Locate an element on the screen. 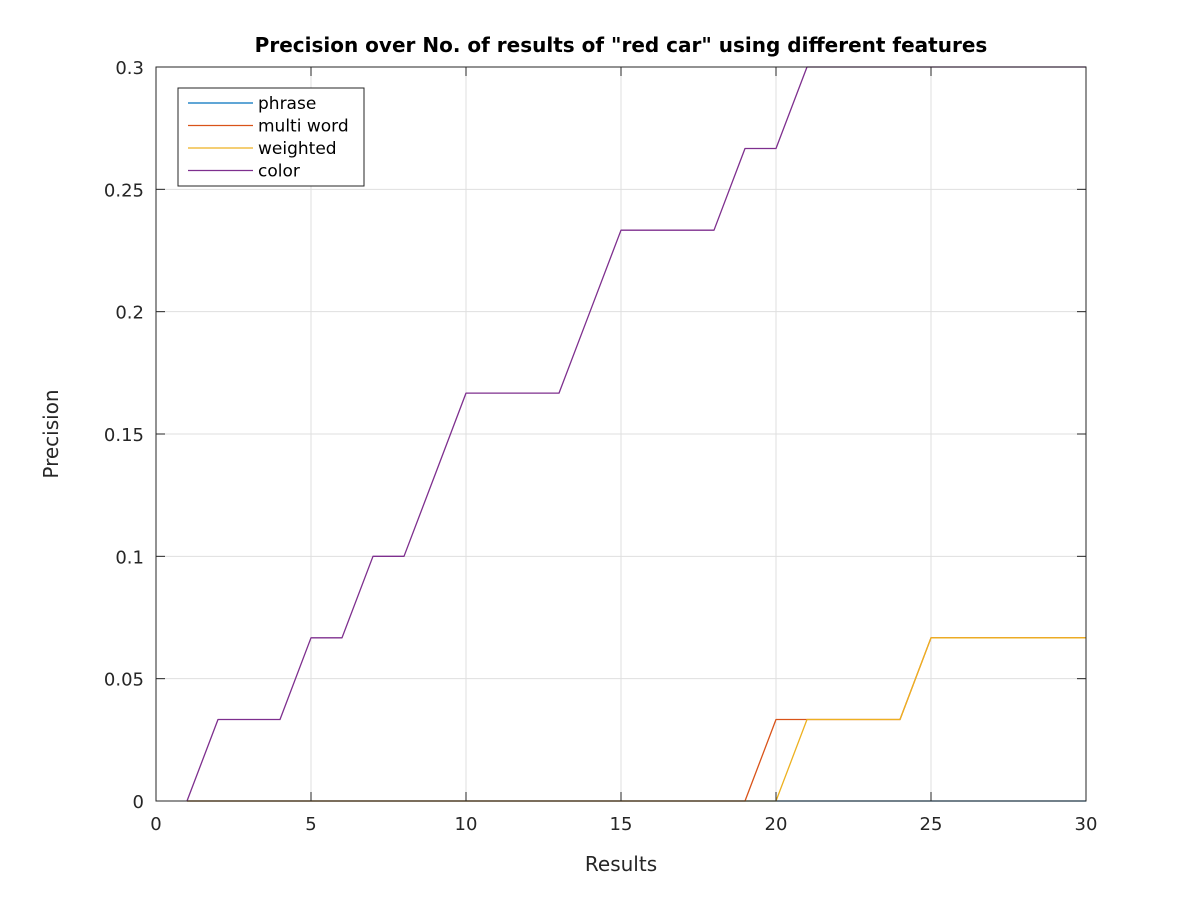 Image resolution: width=1200 pixels, height=900 pixels. x-tick-label: 30 is located at coordinates (1086, 824).